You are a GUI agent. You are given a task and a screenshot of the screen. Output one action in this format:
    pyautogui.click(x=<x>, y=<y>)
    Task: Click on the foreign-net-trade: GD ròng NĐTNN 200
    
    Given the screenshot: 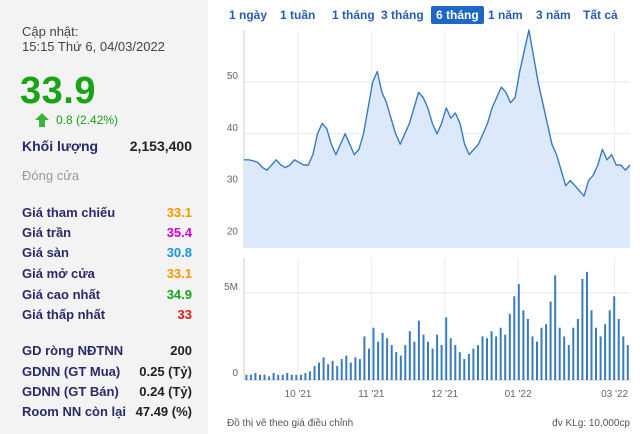 What is the action you would take?
    pyautogui.click(x=107, y=350)
    